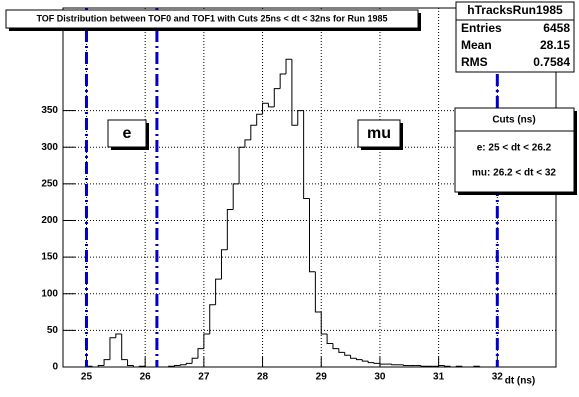 The width and height of the screenshot is (579, 397). What do you see at coordinates (49, 110) in the screenshot?
I see `y-tick-label: 350` at bounding box center [49, 110].